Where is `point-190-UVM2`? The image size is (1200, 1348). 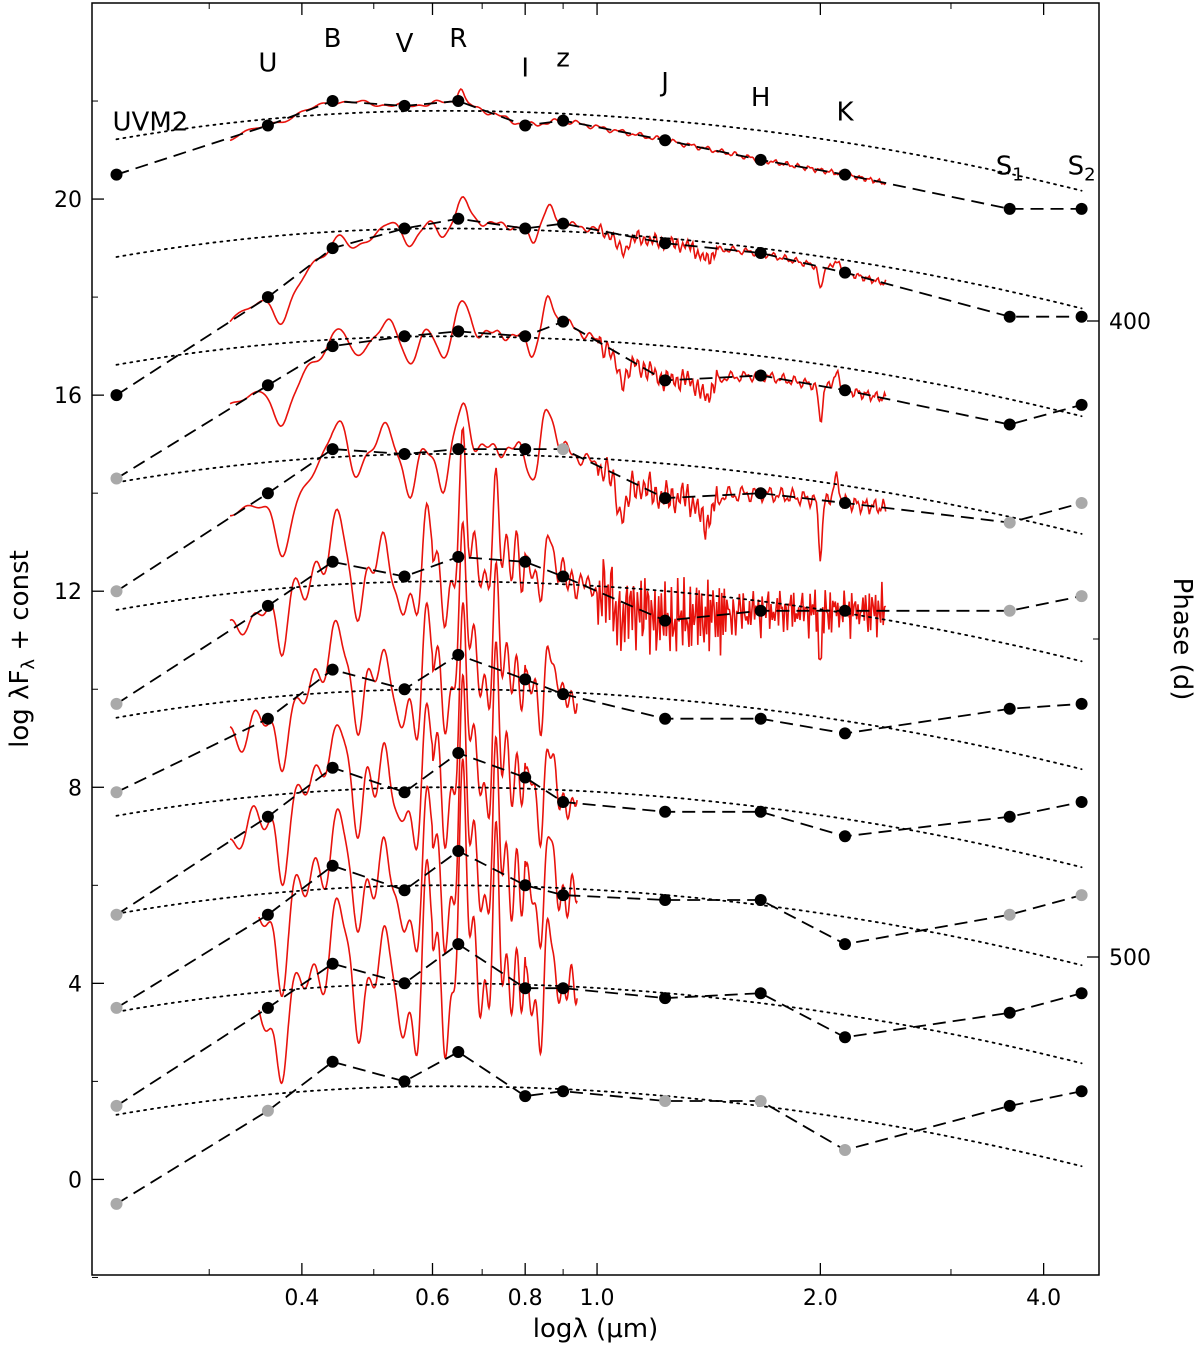
point-190-UVM2 is located at coordinates (116, 792).